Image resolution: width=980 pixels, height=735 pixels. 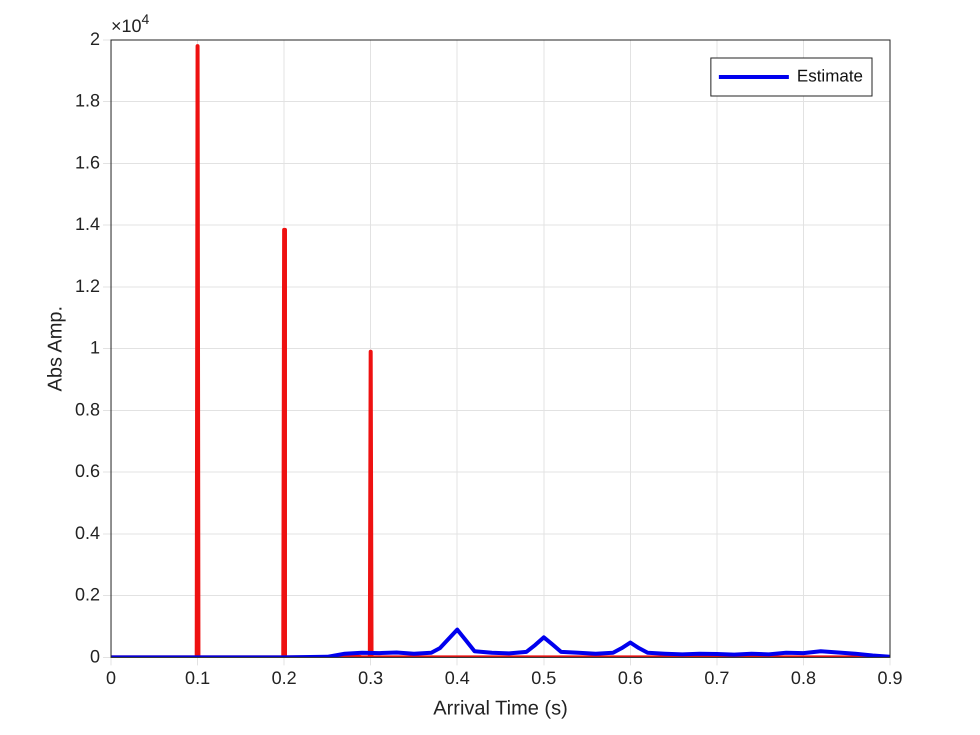 What do you see at coordinates (87, 471) in the screenshot?
I see `y-tick-label: 0.6` at bounding box center [87, 471].